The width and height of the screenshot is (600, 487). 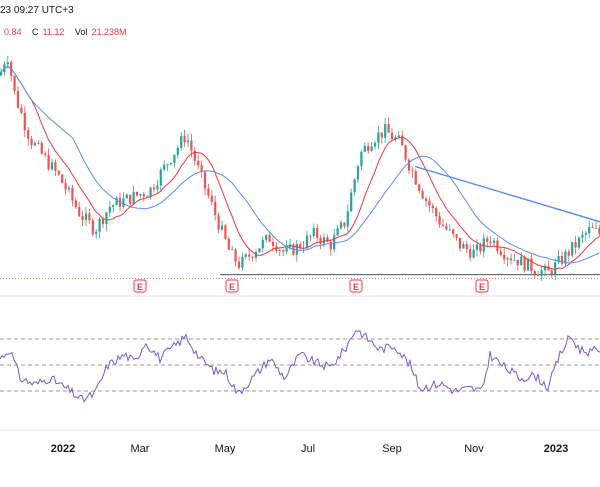 What do you see at coordinates (309, 449) in the screenshot?
I see `time-axis: 2022 Mar May Jul Sep Nov 2023` at bounding box center [309, 449].